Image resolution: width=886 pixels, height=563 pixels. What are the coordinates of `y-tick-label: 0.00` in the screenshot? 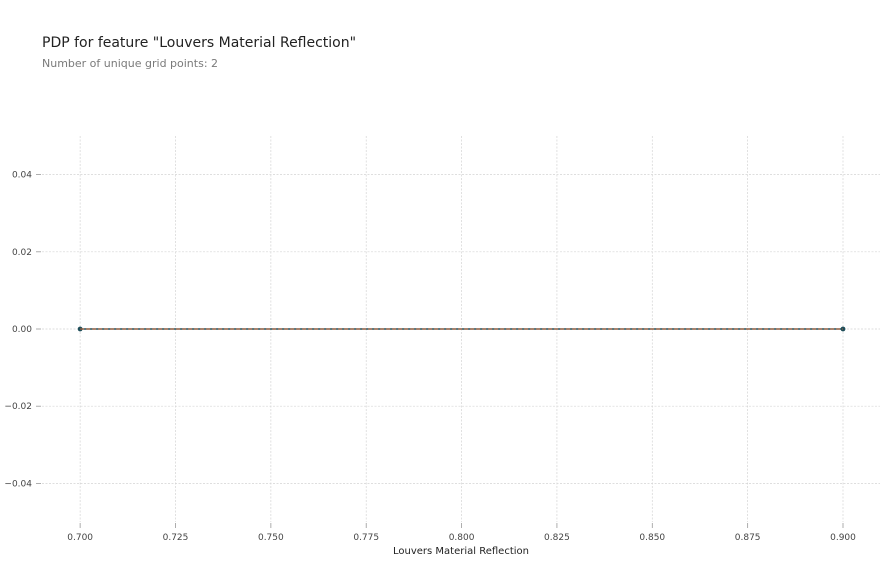 It's located at (22, 330).